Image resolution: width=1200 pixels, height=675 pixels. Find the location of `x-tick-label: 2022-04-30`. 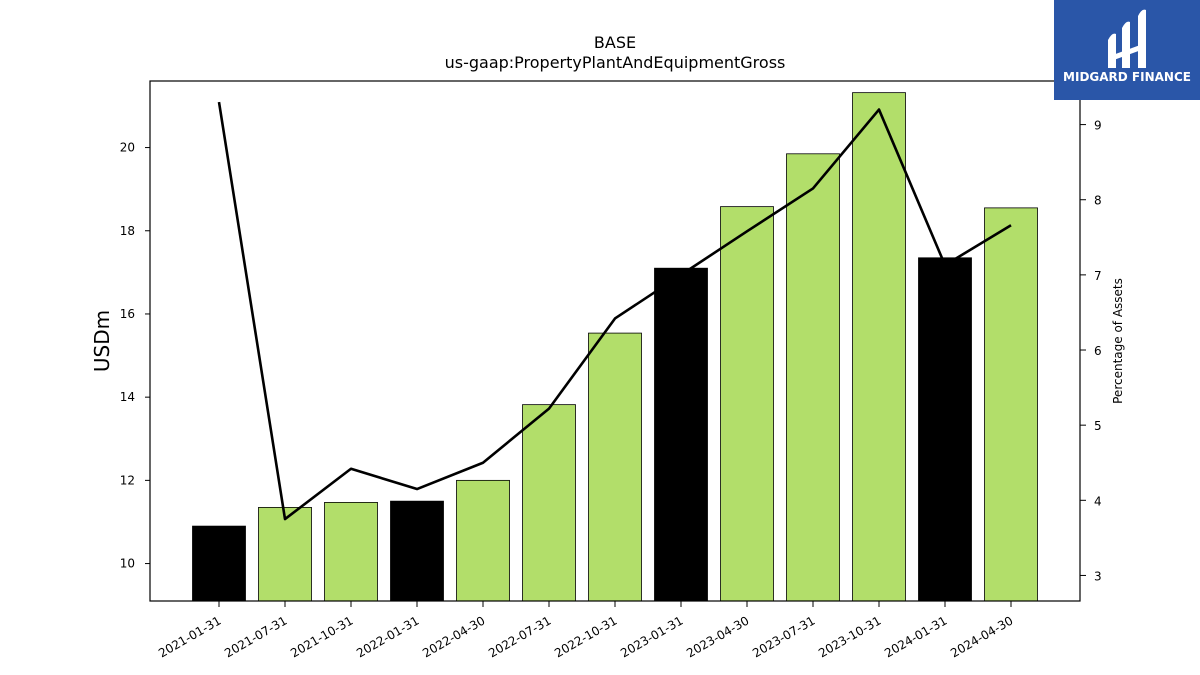

x-tick-label: 2022-04-30 is located at coordinates (453, 636).